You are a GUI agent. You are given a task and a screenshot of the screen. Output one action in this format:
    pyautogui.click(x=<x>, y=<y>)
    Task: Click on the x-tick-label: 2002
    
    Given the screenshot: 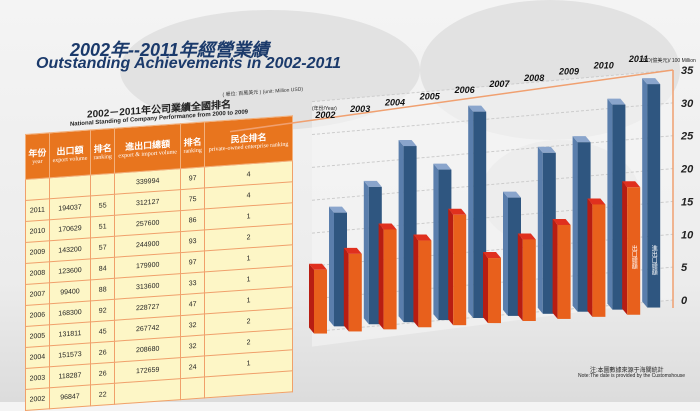 What is the action you would take?
    pyautogui.click(x=324, y=115)
    